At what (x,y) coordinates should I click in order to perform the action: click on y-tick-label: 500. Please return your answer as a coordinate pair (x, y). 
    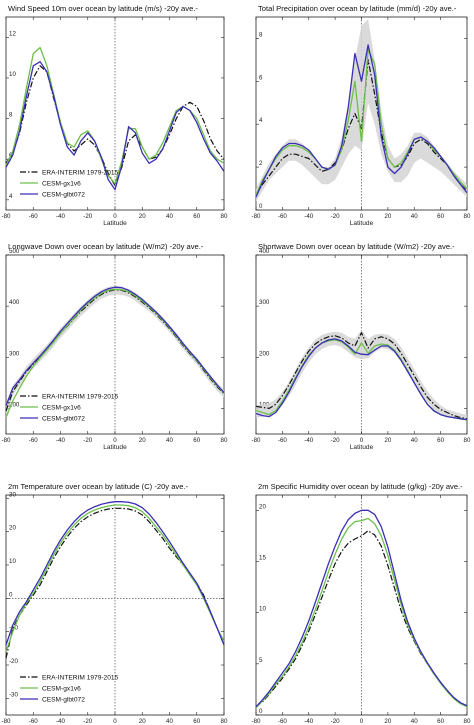
    Looking at the image, I should click on (14, 251).